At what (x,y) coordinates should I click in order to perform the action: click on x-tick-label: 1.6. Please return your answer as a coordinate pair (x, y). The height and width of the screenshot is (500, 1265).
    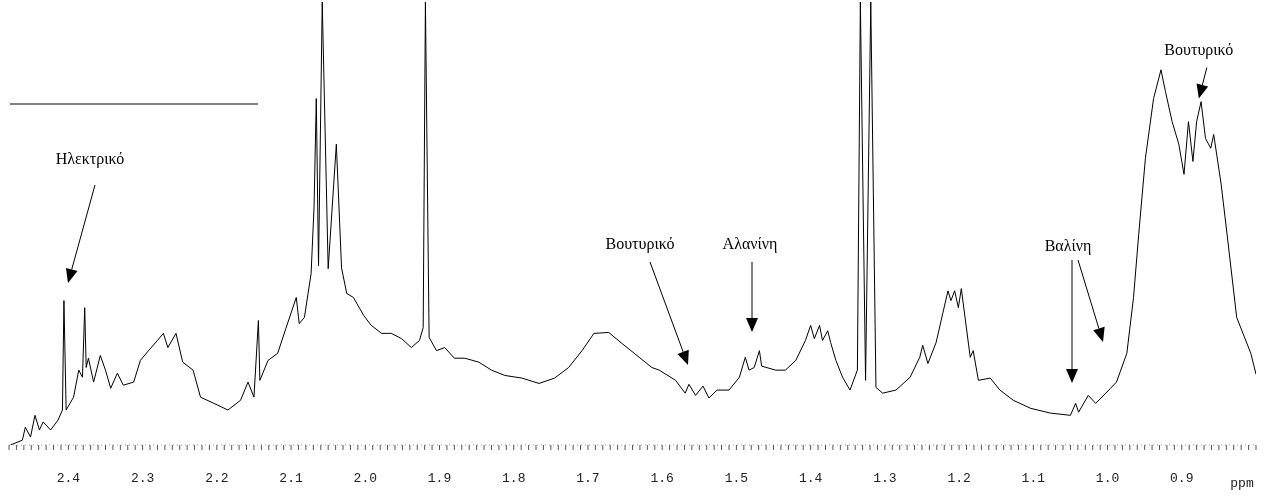
    Looking at the image, I should click on (662, 478).